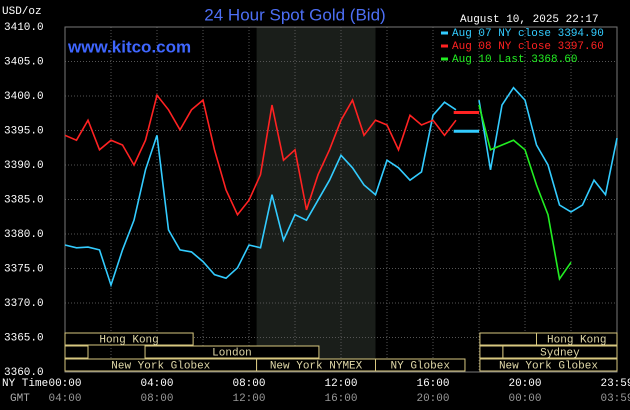 Image resolution: width=630 pixels, height=410 pixels. I want to click on y-tick-label: 3365.0, so click(24, 338).